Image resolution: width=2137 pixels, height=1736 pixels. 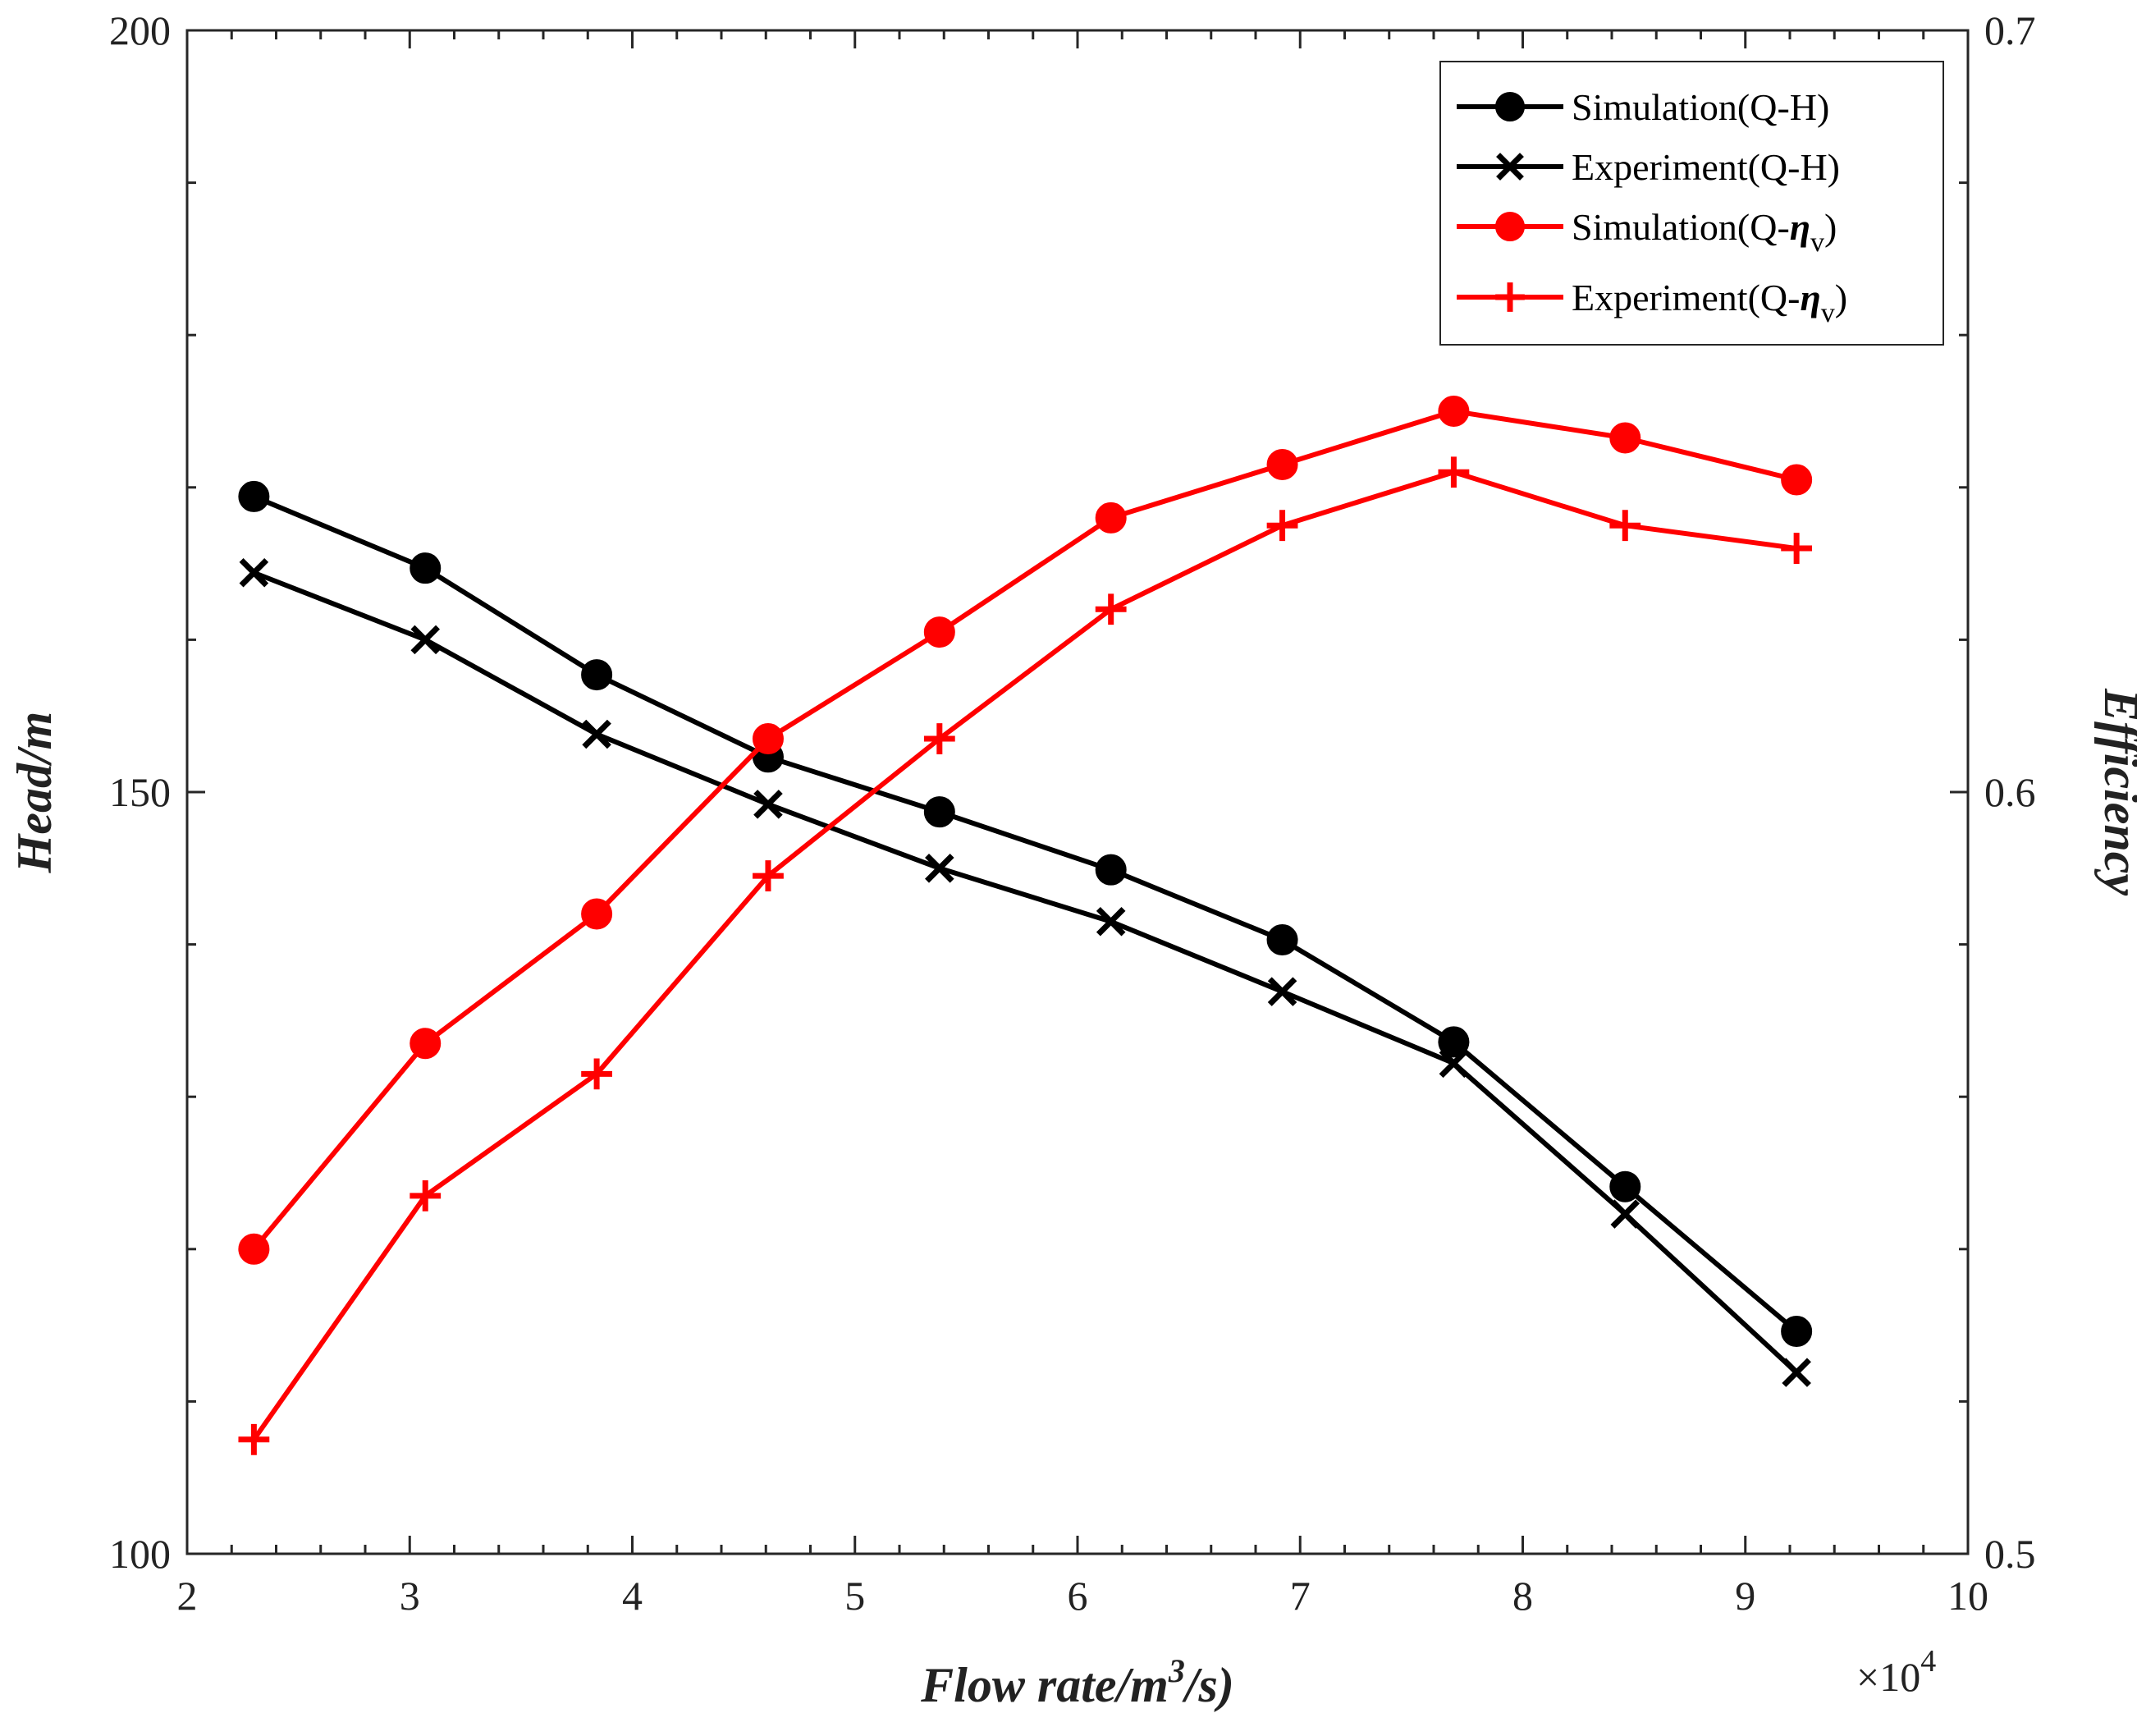 I want to click on x-axis-title: Flow rate/m3/s), so click(x=1077, y=1682).